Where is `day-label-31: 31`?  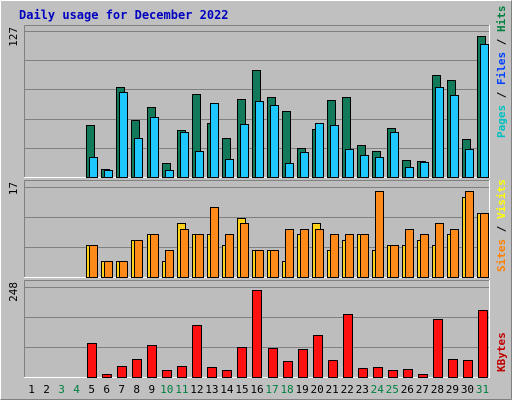 day-label-31: 31 is located at coordinates (482, 389).